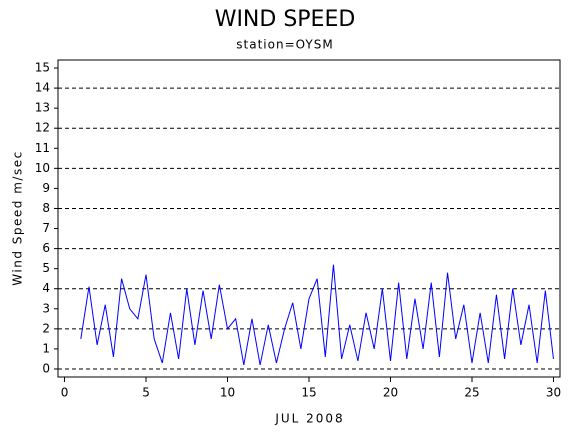 Image resolution: width=570 pixels, height=434 pixels. I want to click on y-tick-label: 10, so click(42, 168).